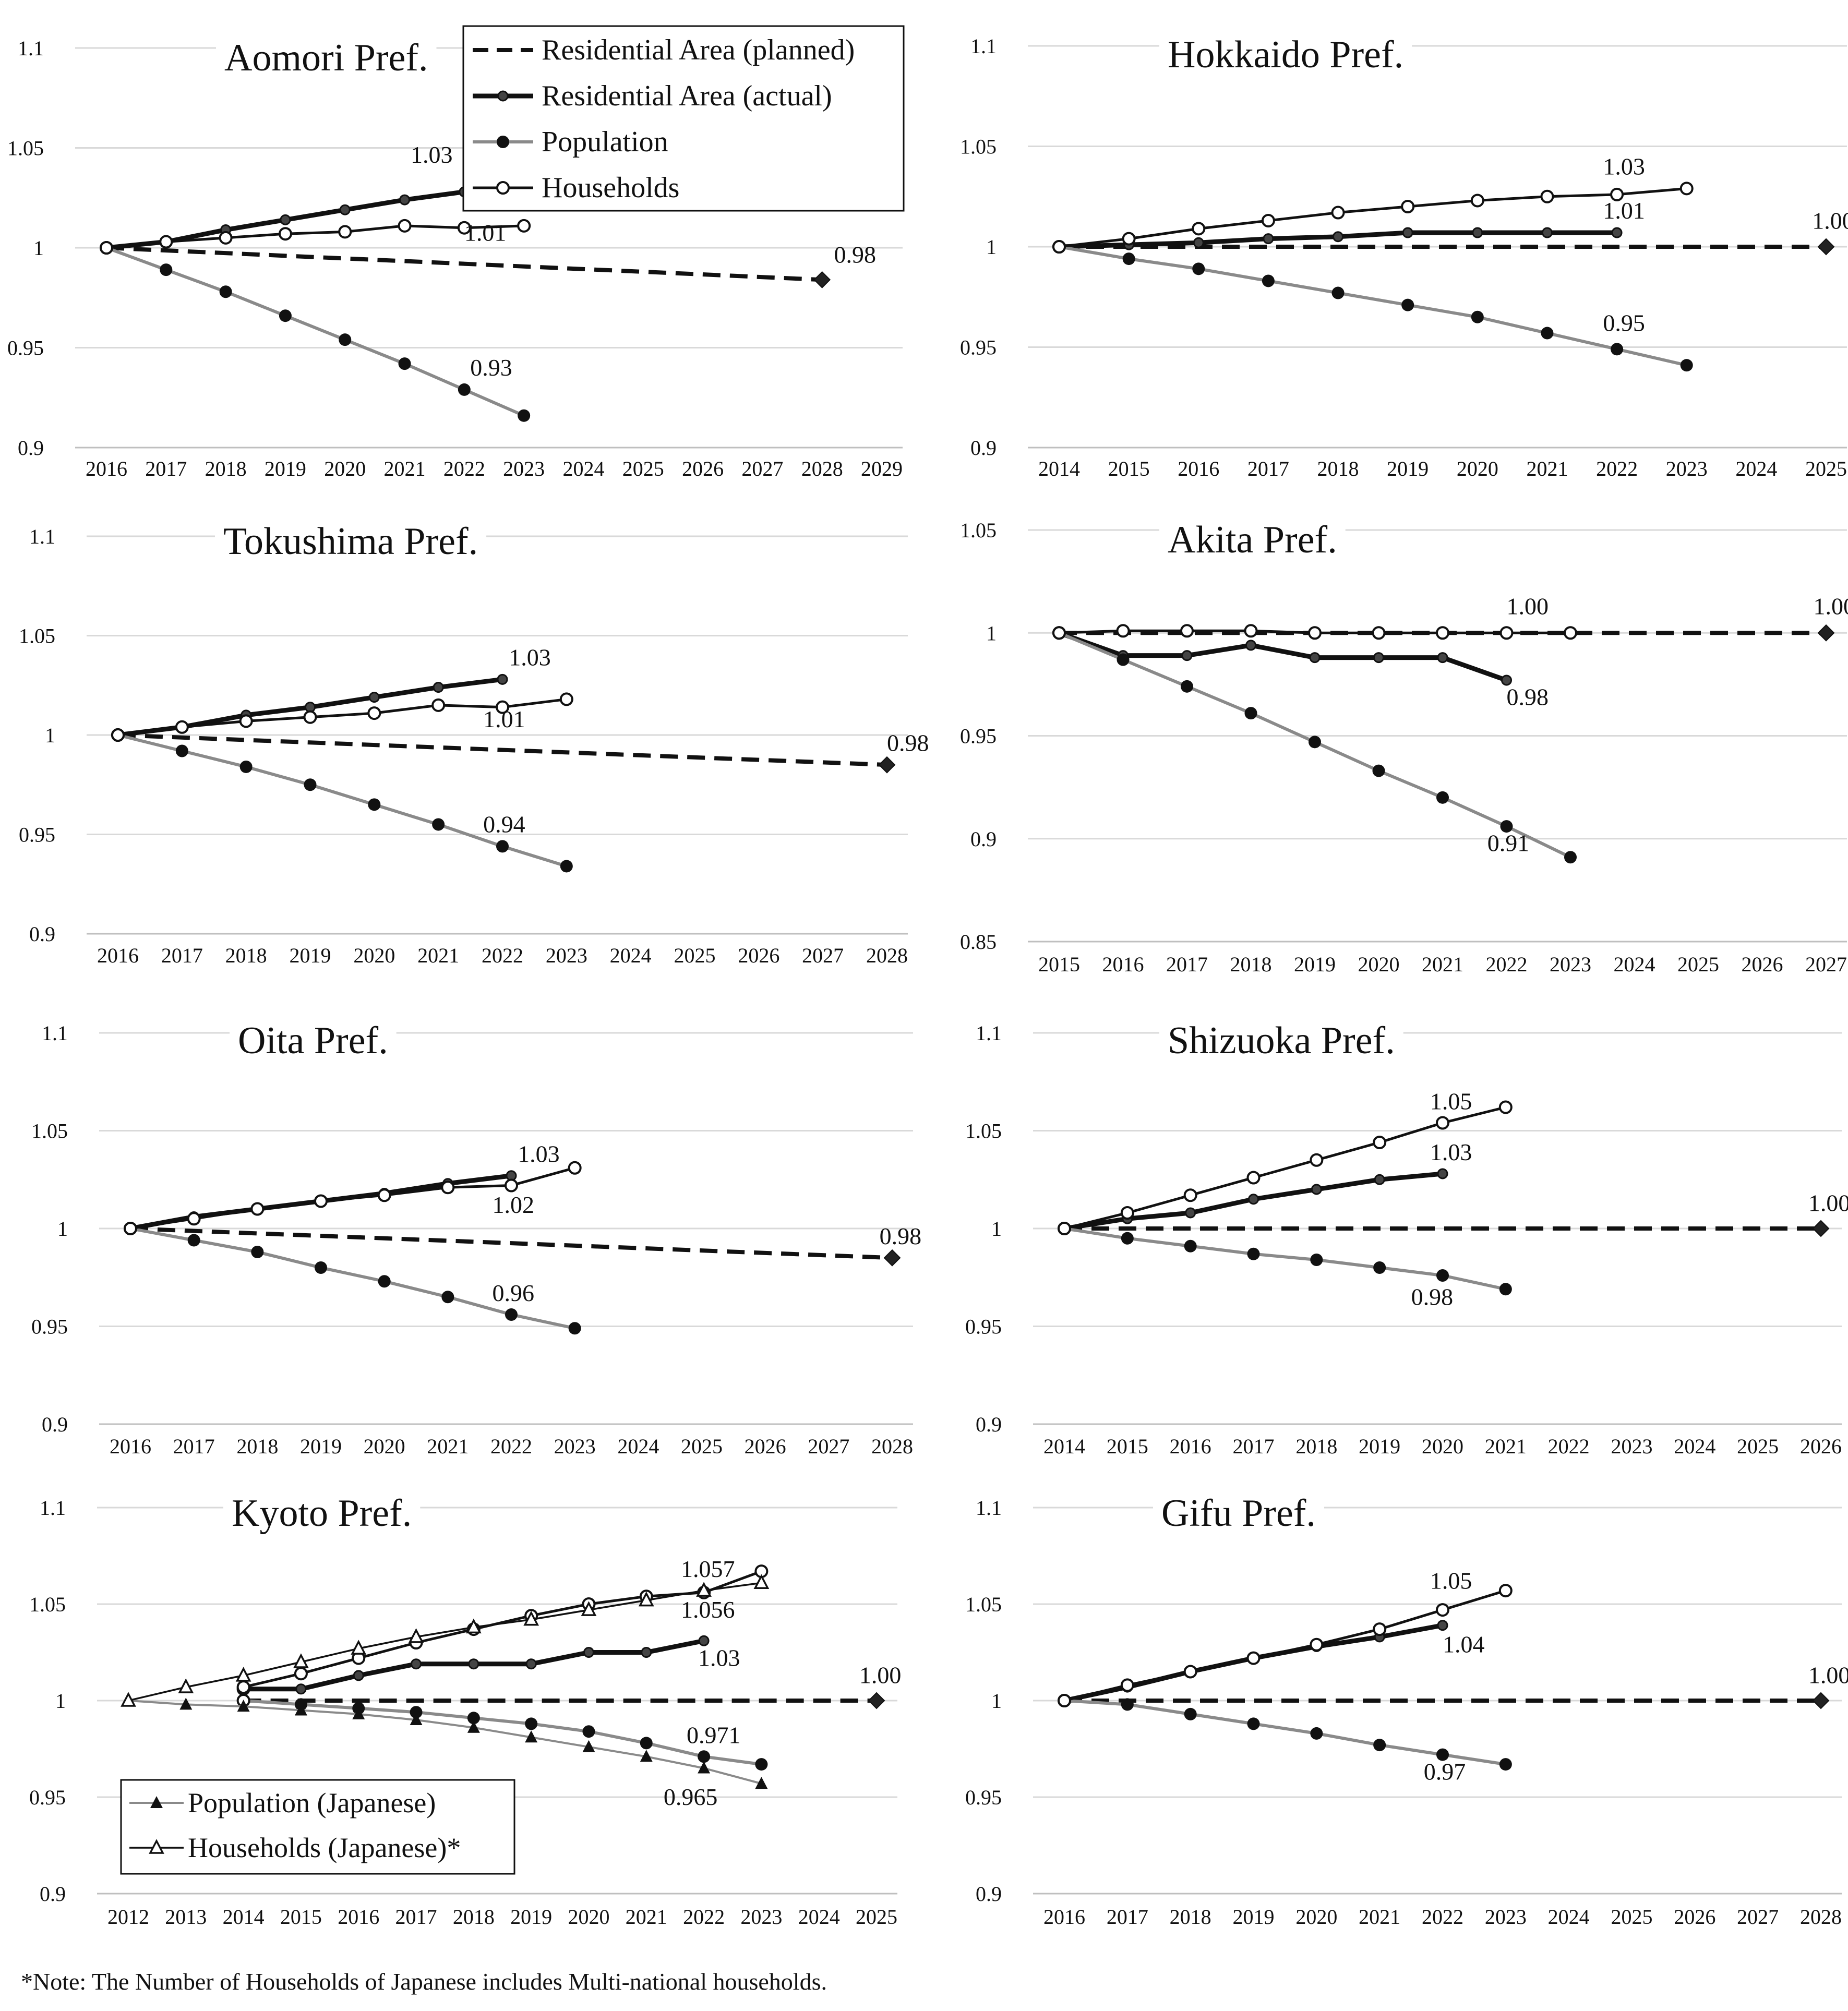  I want to click on series-households, so click(315, 237).